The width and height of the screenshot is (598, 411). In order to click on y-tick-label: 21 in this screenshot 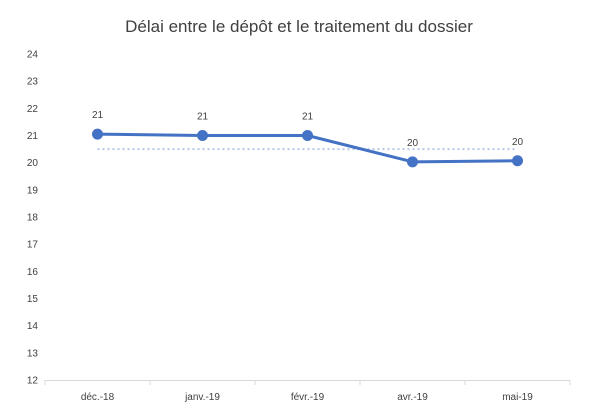, I will do `click(33, 136)`.